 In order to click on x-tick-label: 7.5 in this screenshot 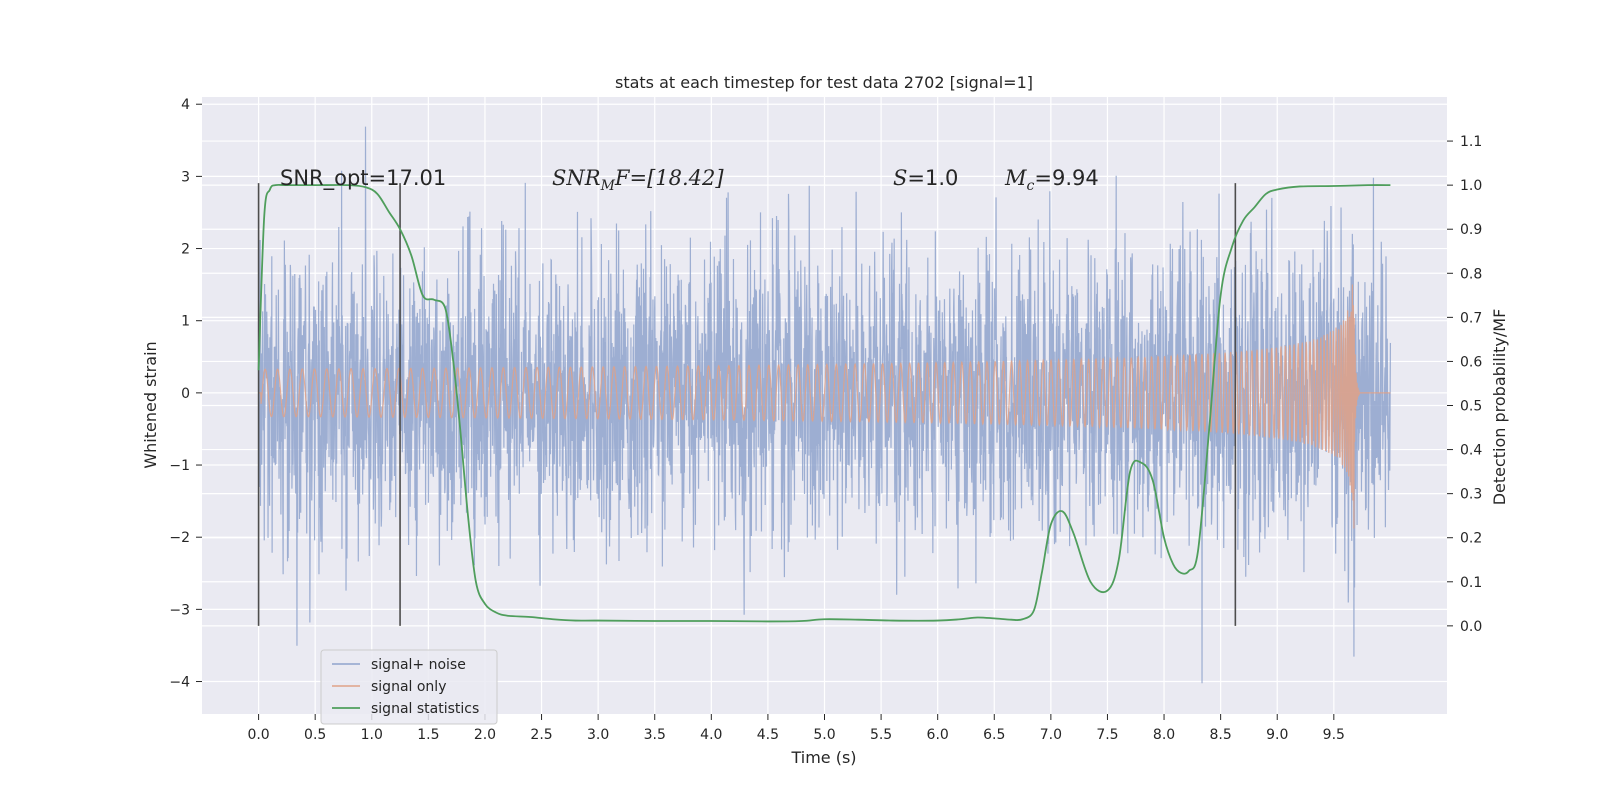, I will do `click(1107, 735)`.